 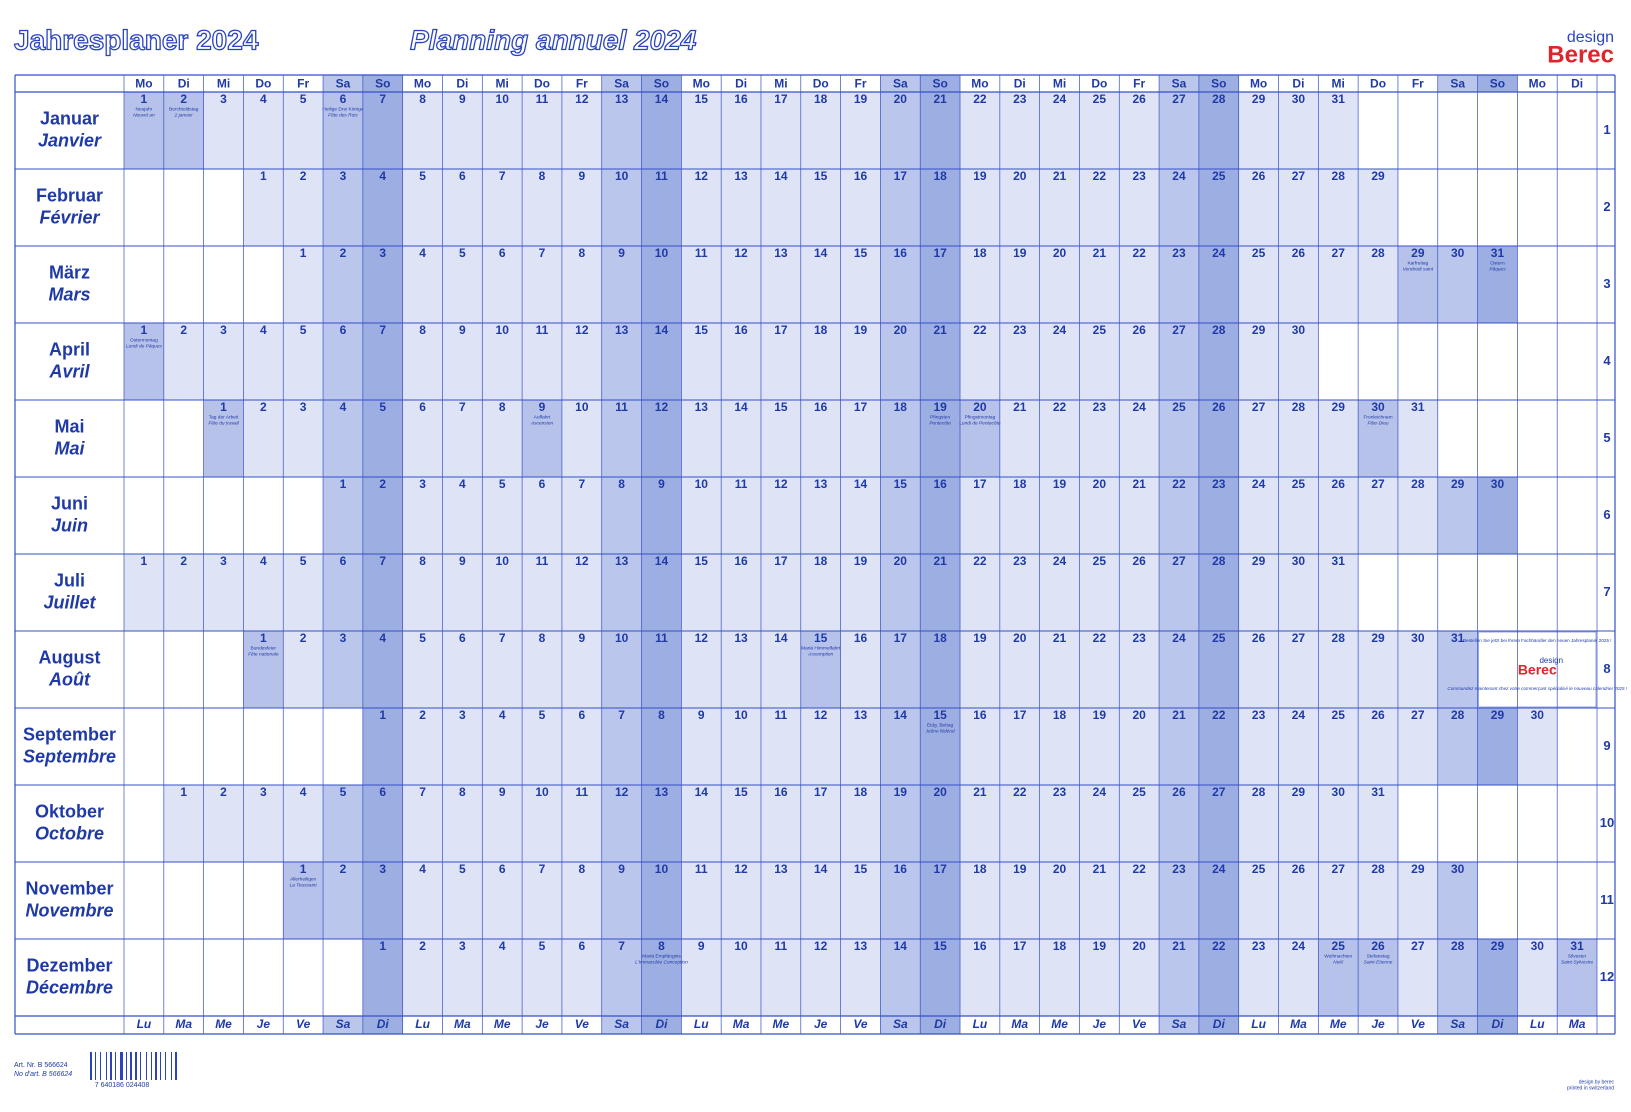 I want to click on day-number: 8, so click(x=422, y=561).